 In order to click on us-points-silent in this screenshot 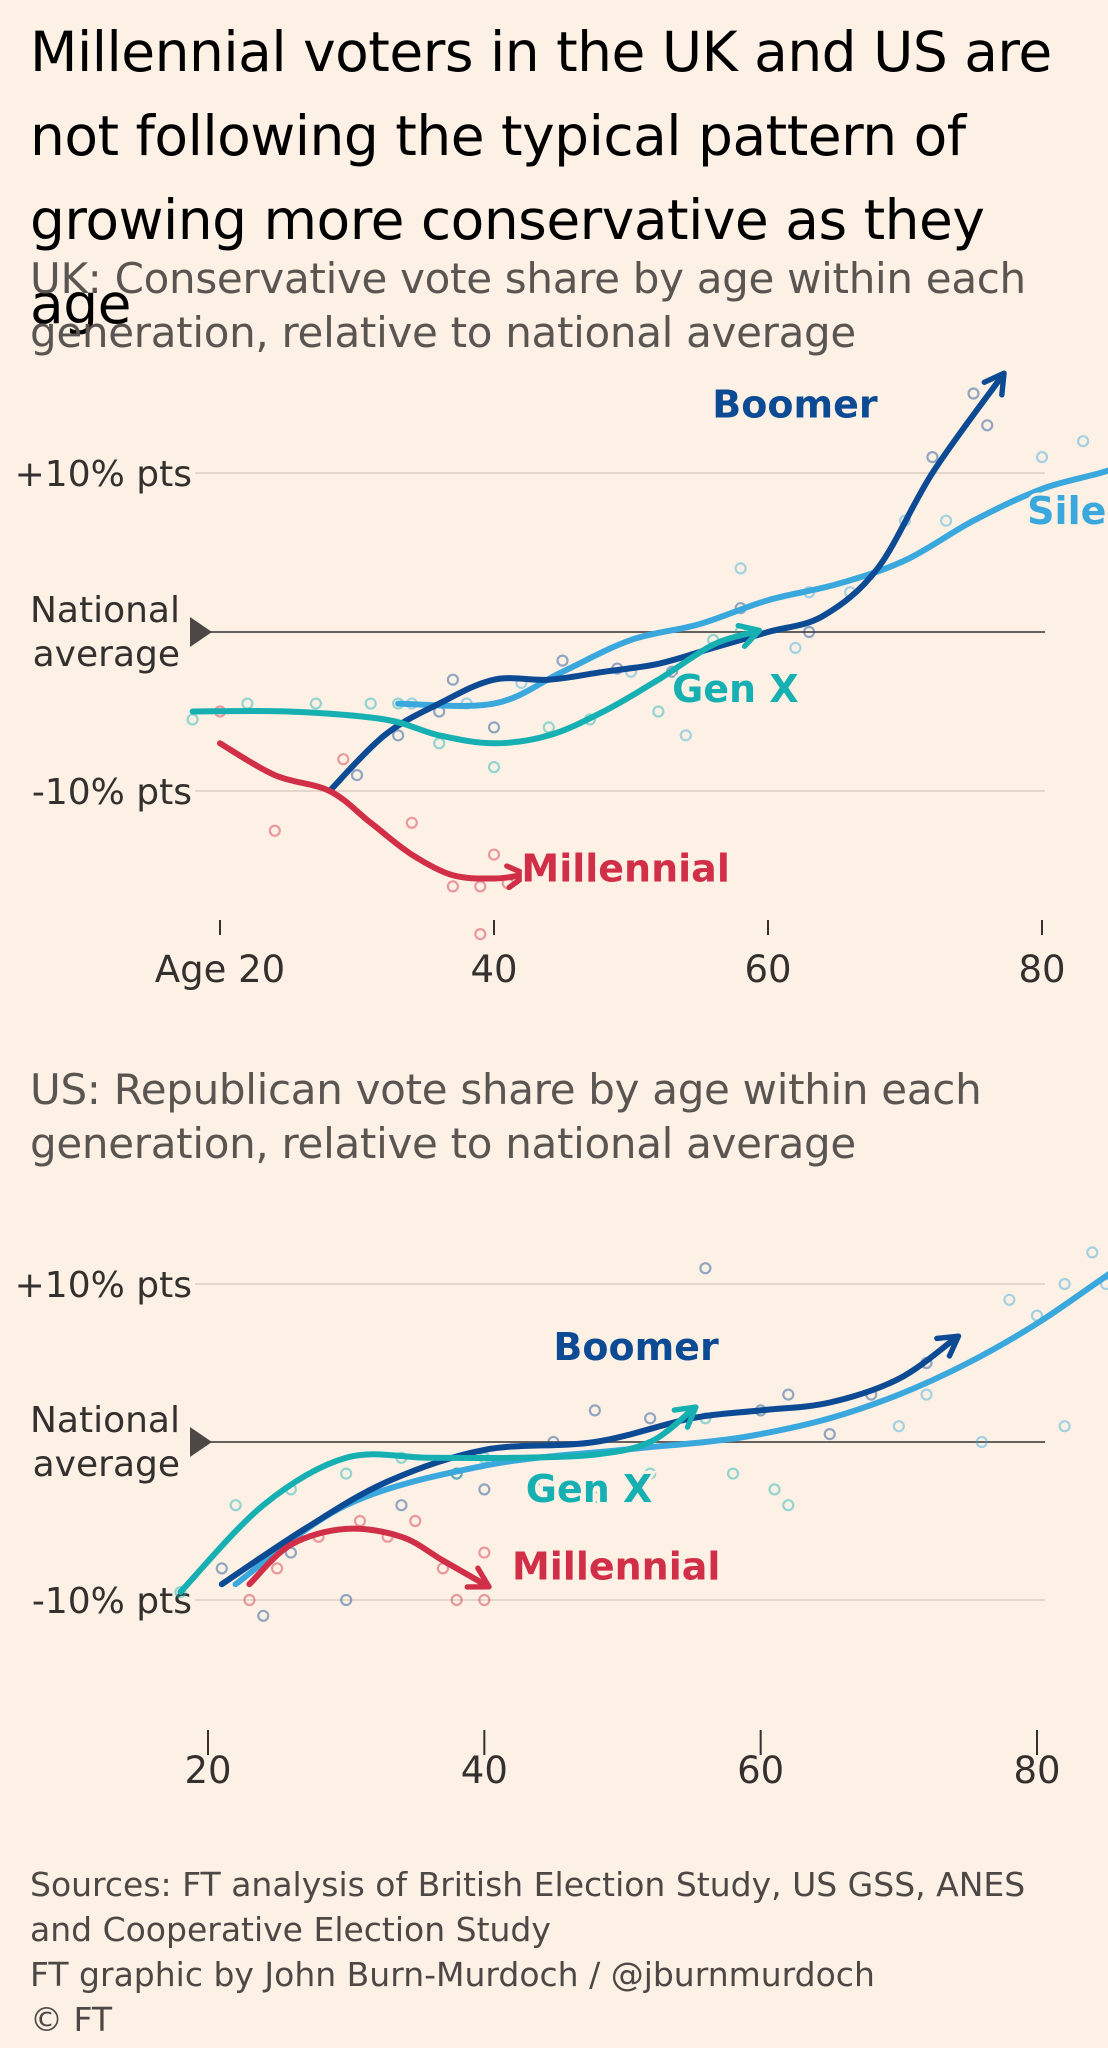, I will do `click(1000, 1347)`.